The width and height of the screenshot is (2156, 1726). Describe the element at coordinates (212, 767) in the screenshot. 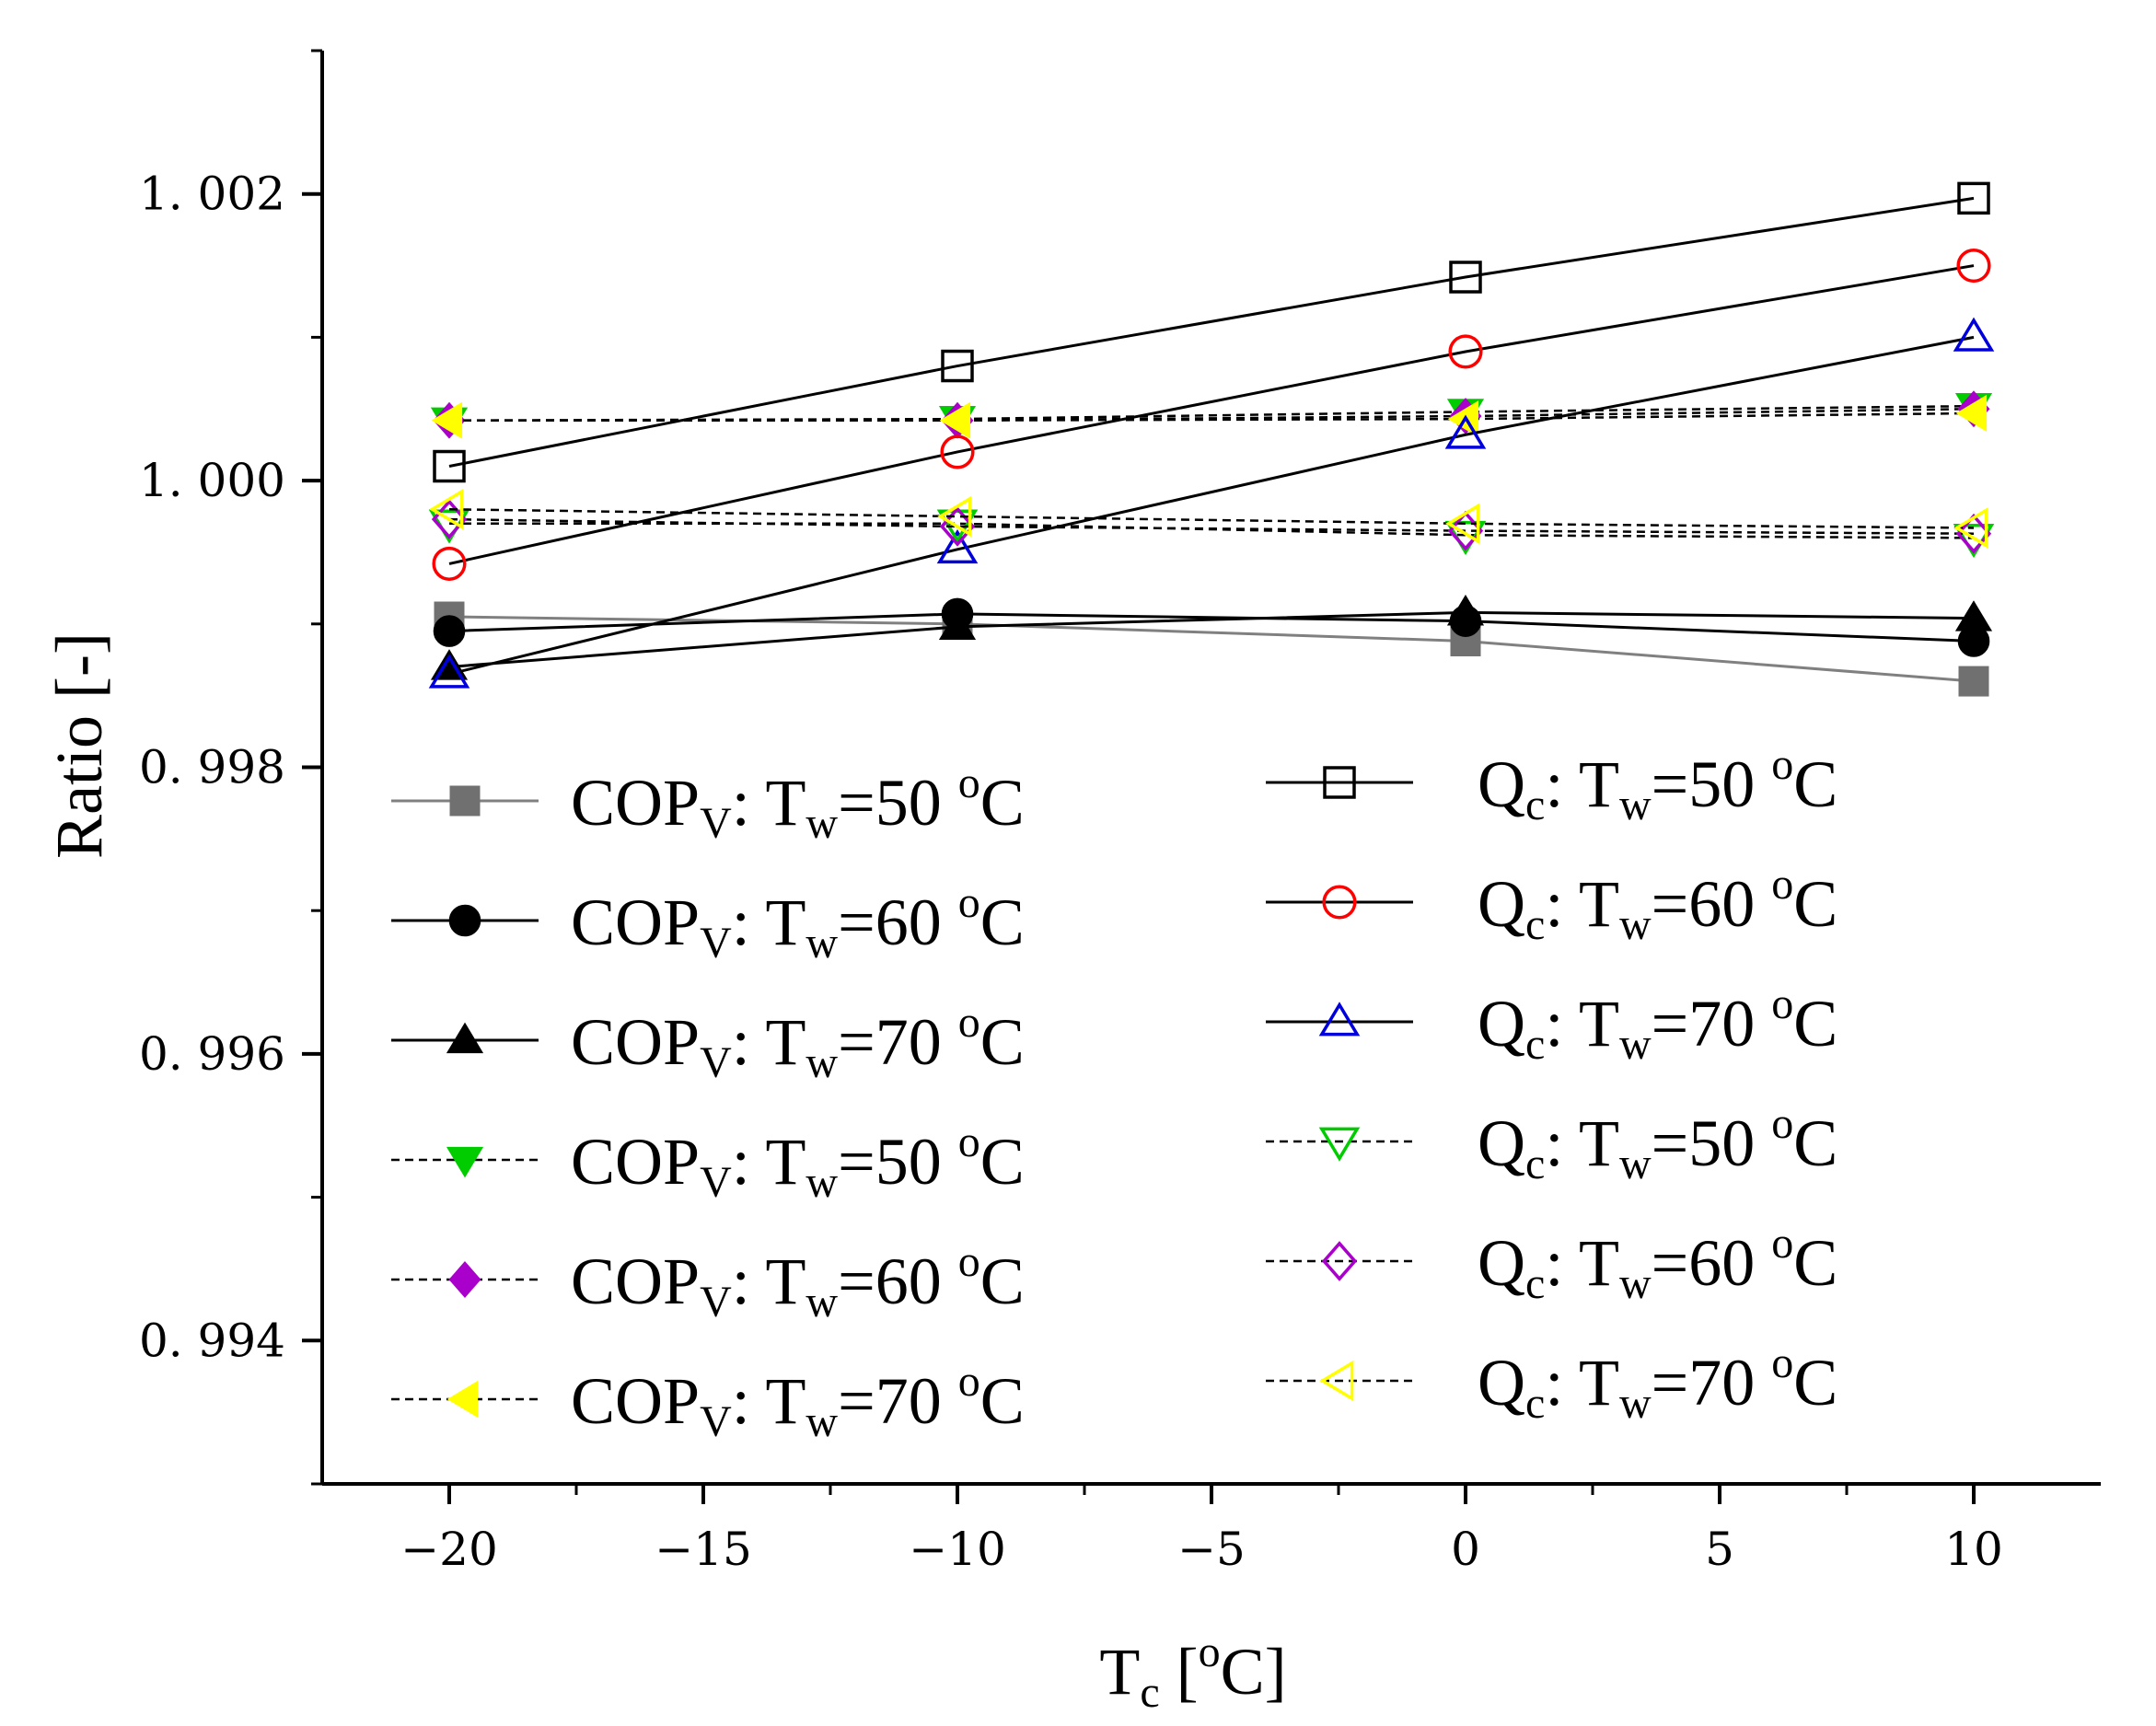

I see `y-tick-label: 0. 998` at that location.